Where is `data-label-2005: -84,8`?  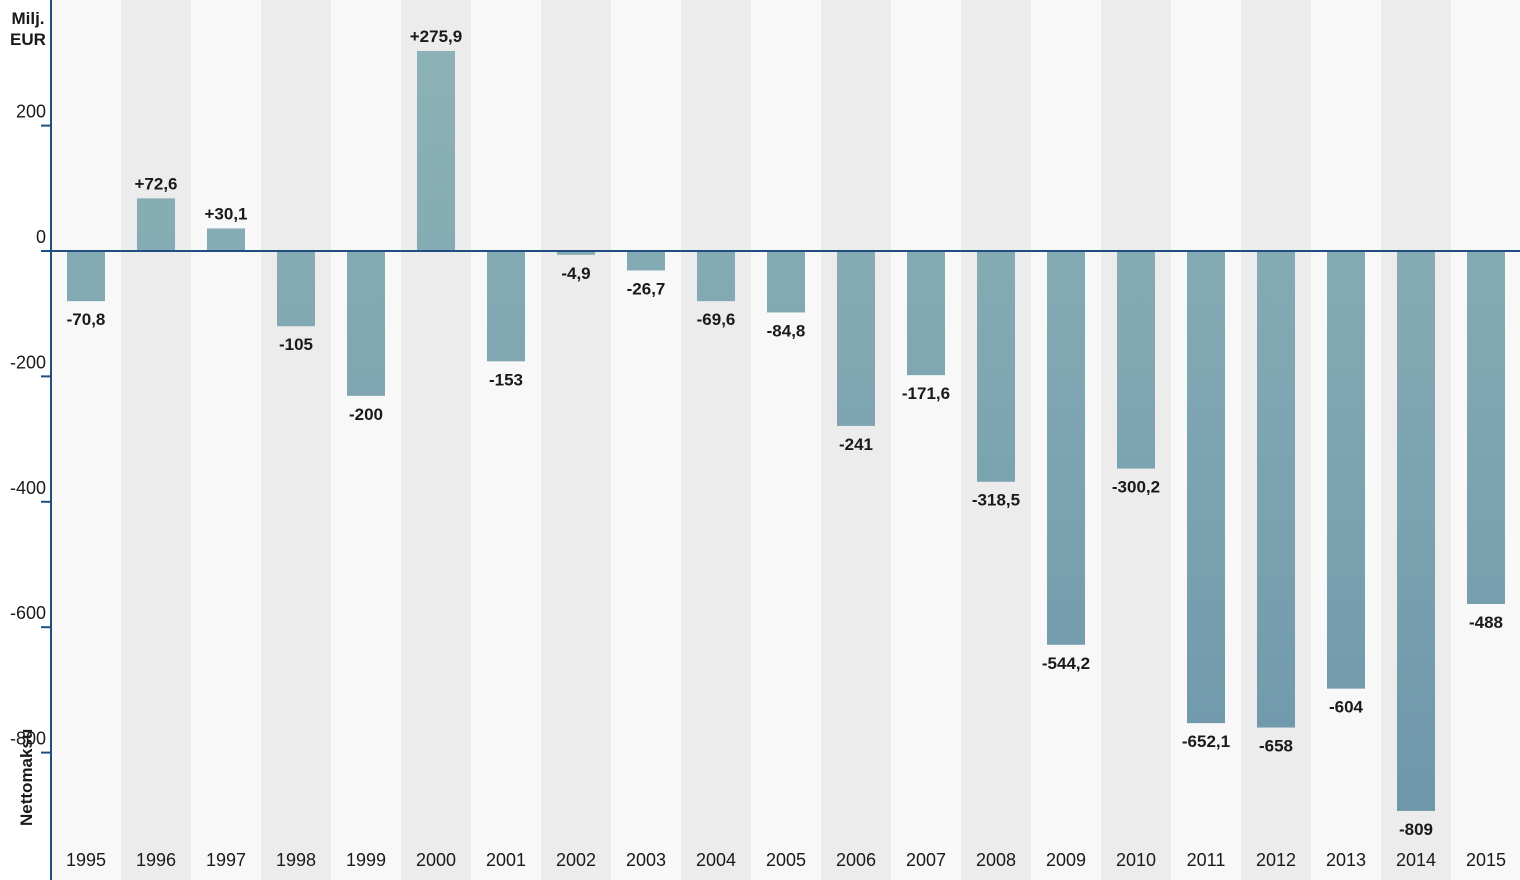
data-label-2005: -84,8 is located at coordinates (786, 330).